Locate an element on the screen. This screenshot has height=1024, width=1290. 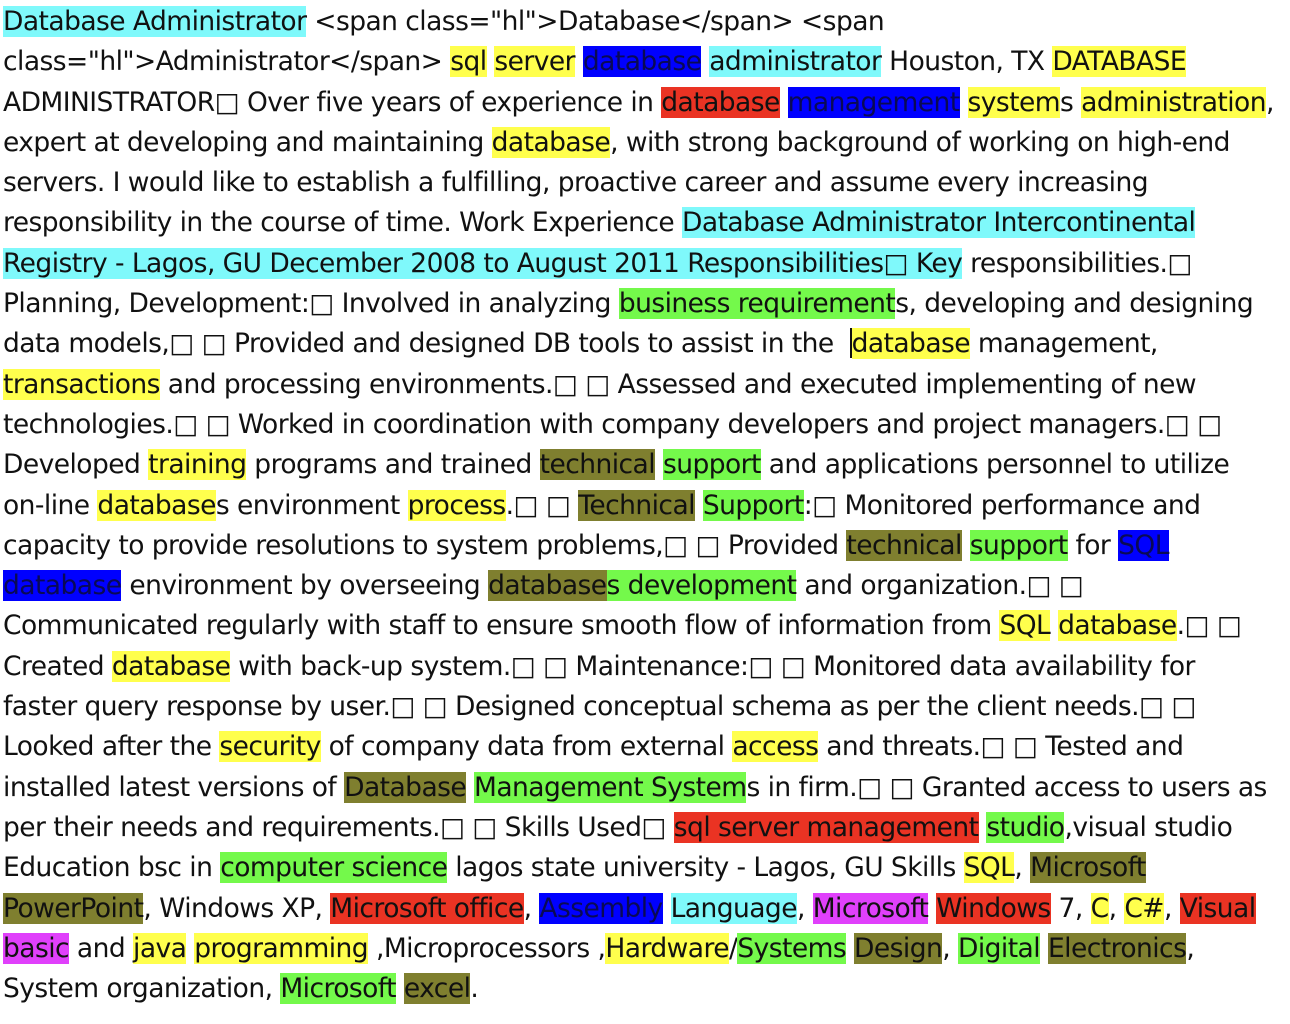
highlighted-term: Windows is located at coordinates (993, 908).